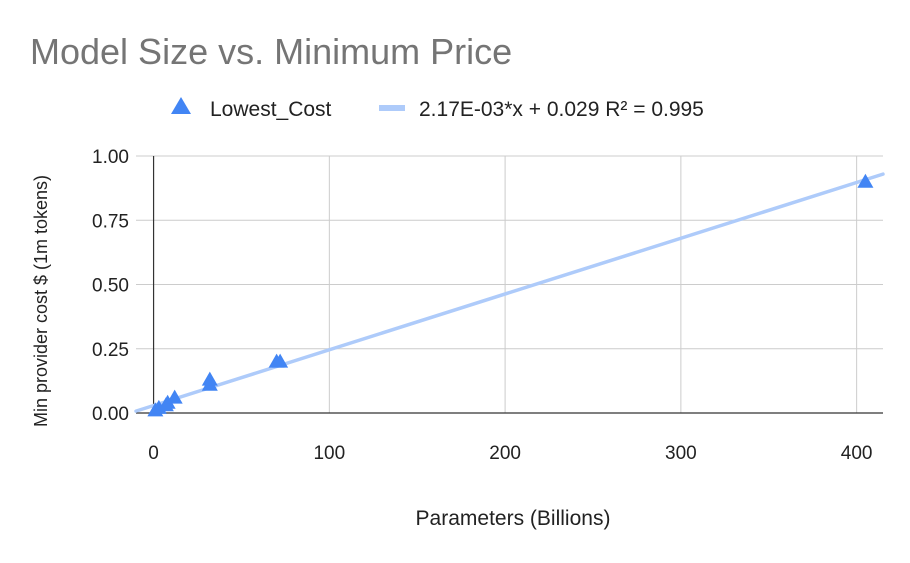 The height and width of the screenshot is (563, 910). I want to click on legend-marker-triangle, so click(181, 105).